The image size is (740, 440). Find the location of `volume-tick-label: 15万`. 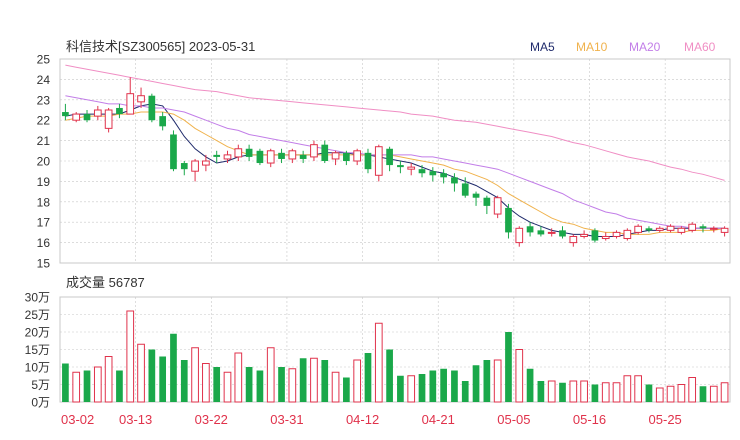

volume-tick-label: 15万 is located at coordinates (37, 350).